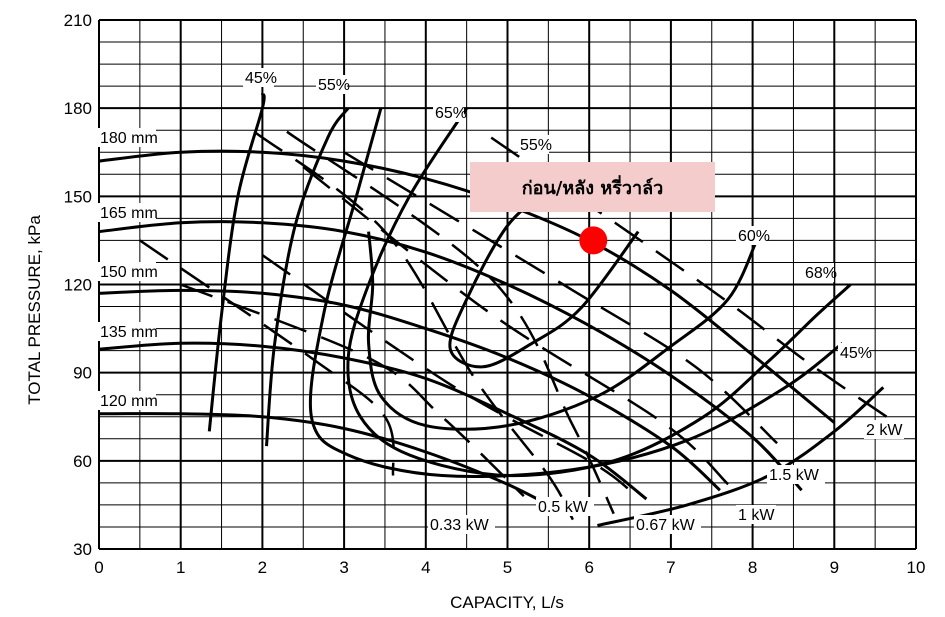 The width and height of the screenshot is (945, 617). I want to click on power-label: 0.67 kW, so click(666, 525).